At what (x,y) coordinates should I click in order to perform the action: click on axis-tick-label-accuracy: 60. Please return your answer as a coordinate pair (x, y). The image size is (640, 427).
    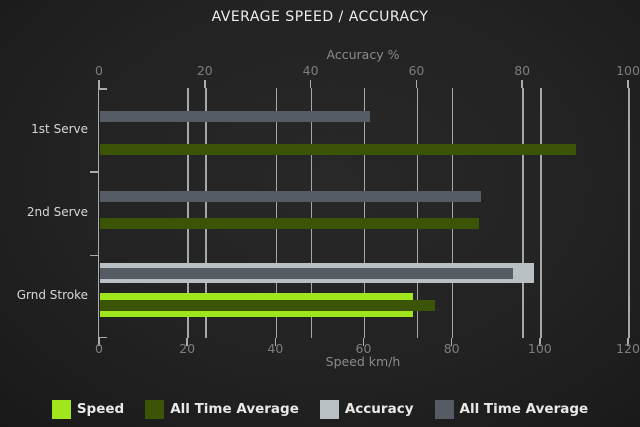
    Looking at the image, I should click on (416, 70).